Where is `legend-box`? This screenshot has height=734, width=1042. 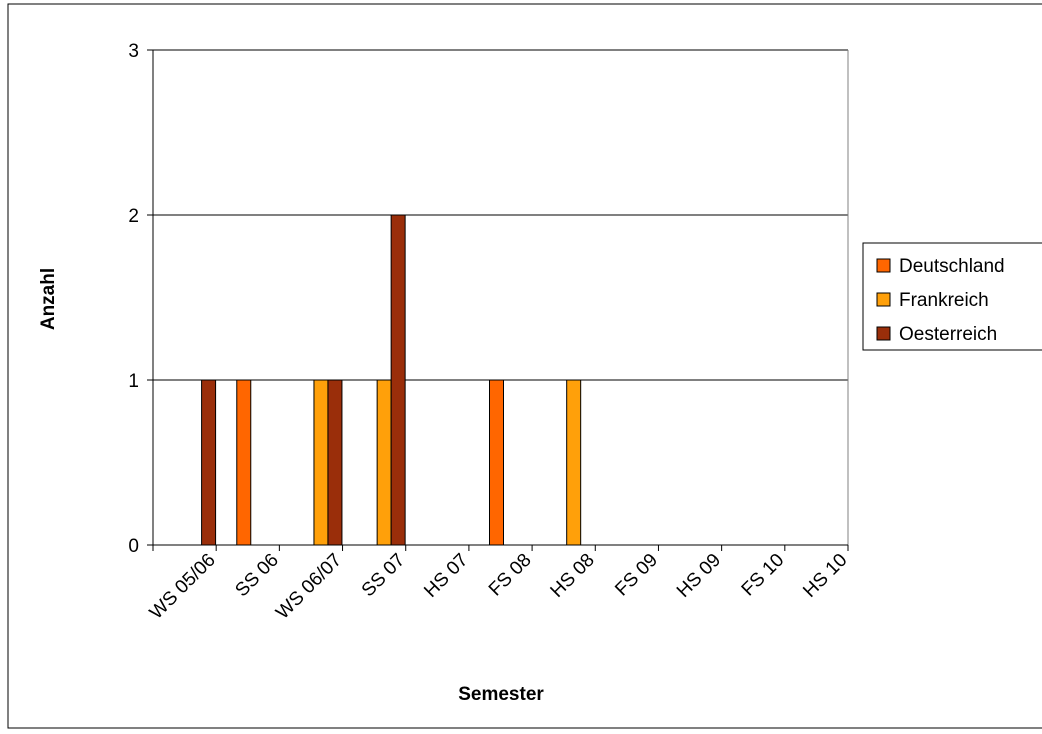
legend-box is located at coordinates (952, 296).